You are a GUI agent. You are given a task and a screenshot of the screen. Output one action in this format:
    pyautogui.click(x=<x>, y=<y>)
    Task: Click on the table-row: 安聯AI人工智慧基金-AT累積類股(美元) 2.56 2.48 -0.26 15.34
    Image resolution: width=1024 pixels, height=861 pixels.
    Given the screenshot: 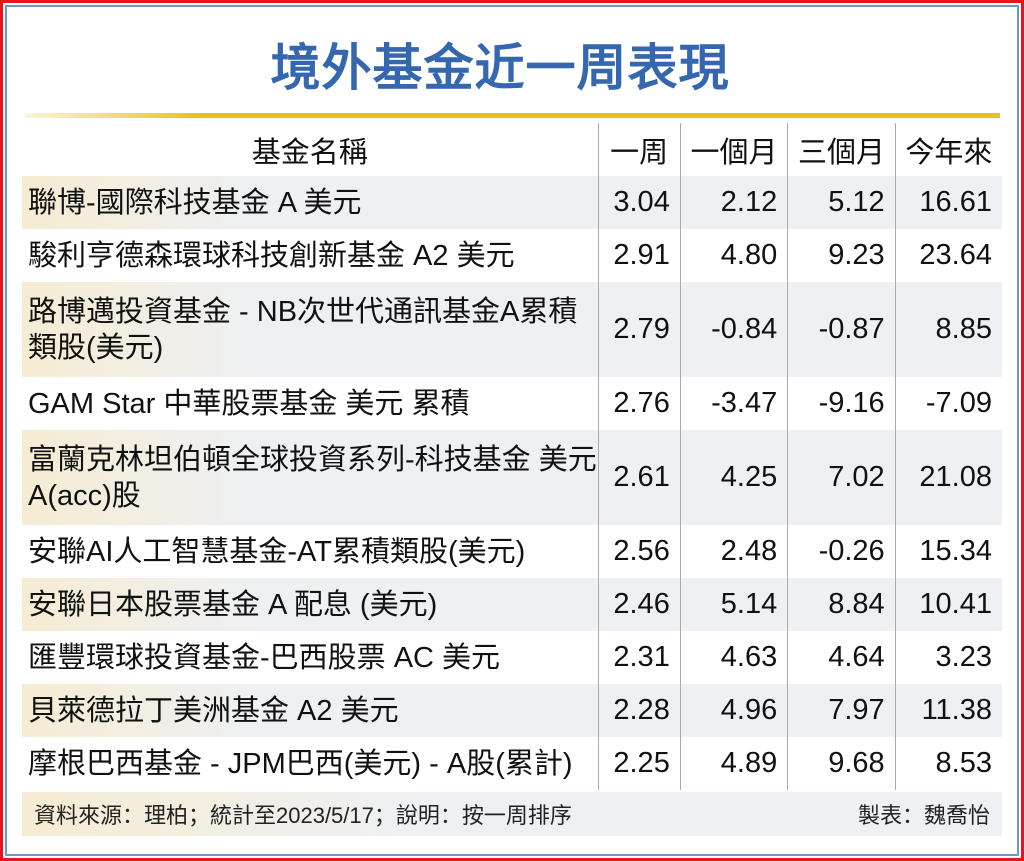 What is the action you would take?
    pyautogui.click(x=512, y=551)
    